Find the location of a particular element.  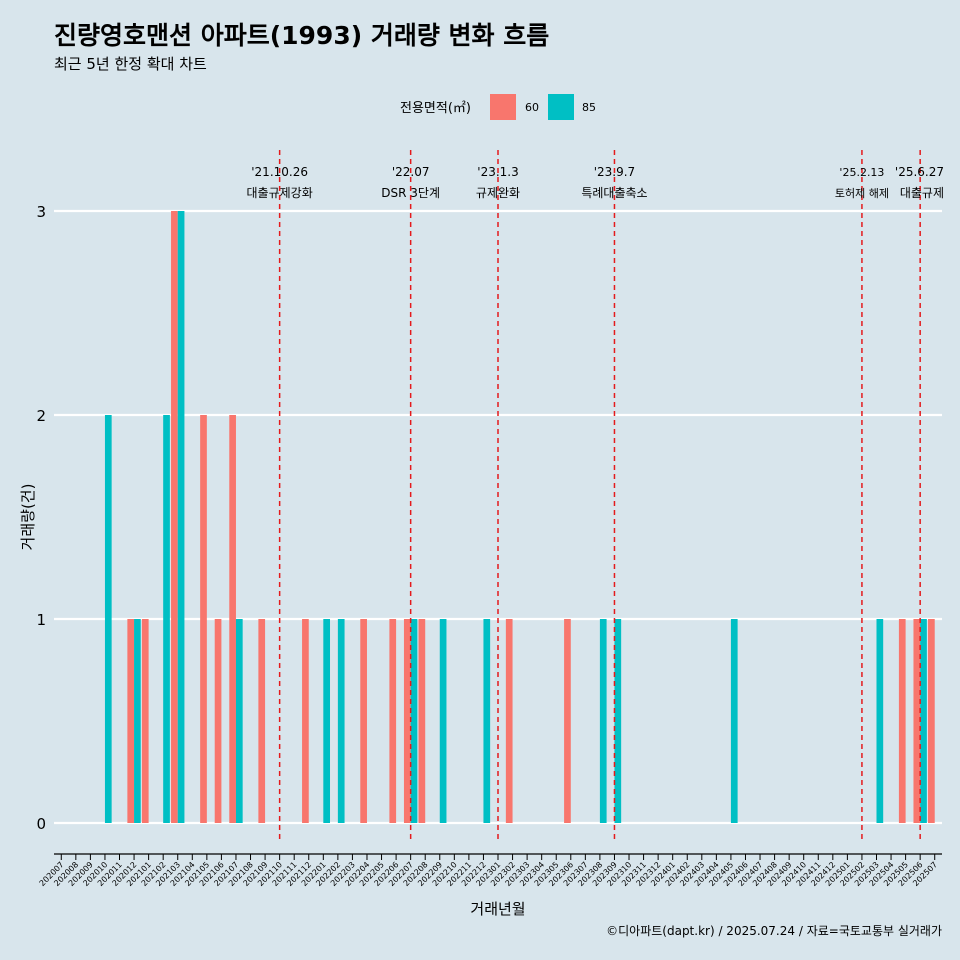

y-axis-title: 거래량(건) is located at coordinates (28, 517).